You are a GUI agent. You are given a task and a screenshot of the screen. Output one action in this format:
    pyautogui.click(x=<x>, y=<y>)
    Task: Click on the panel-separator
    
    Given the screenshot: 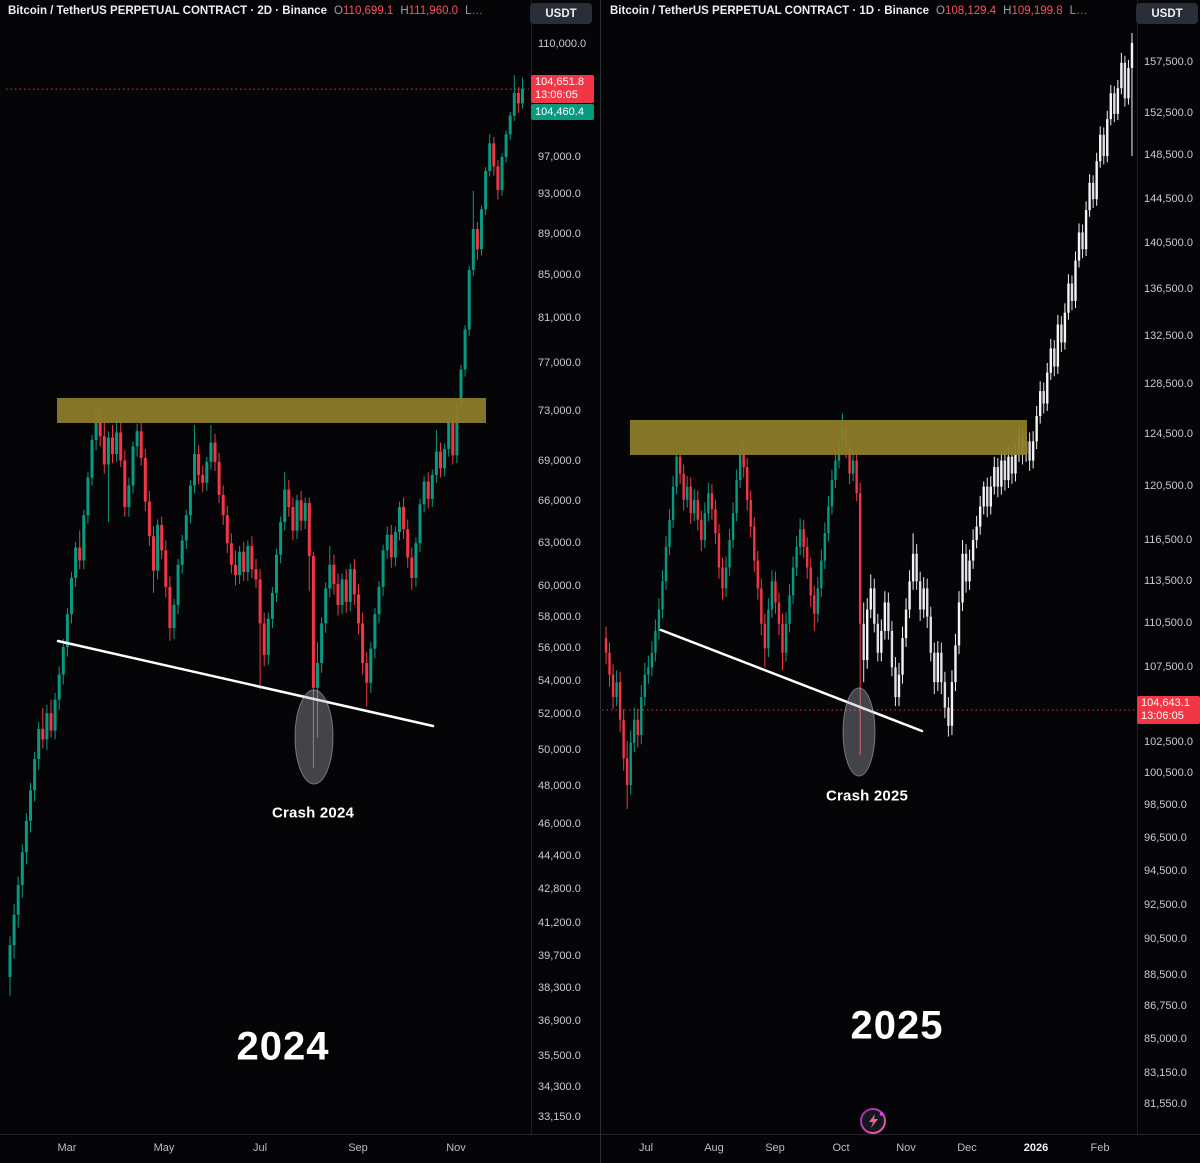 What is the action you would take?
    pyautogui.click(x=600, y=581)
    